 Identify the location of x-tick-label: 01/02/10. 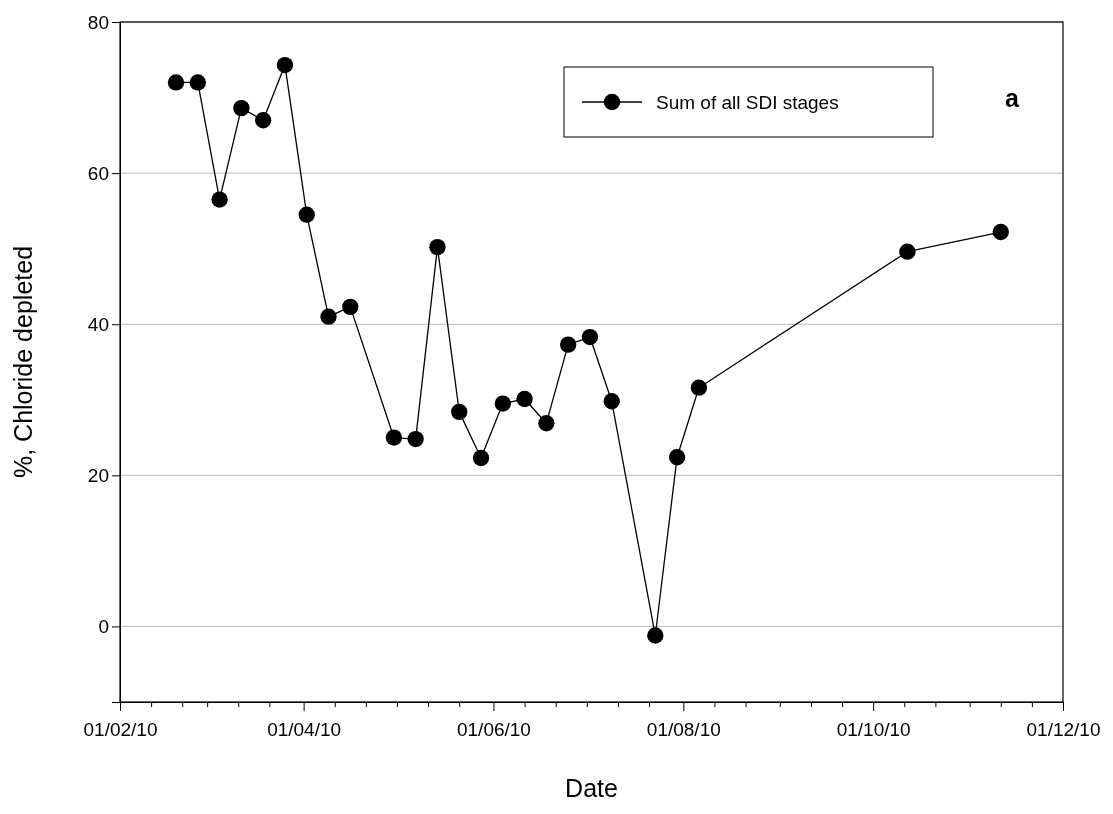
(120, 729).